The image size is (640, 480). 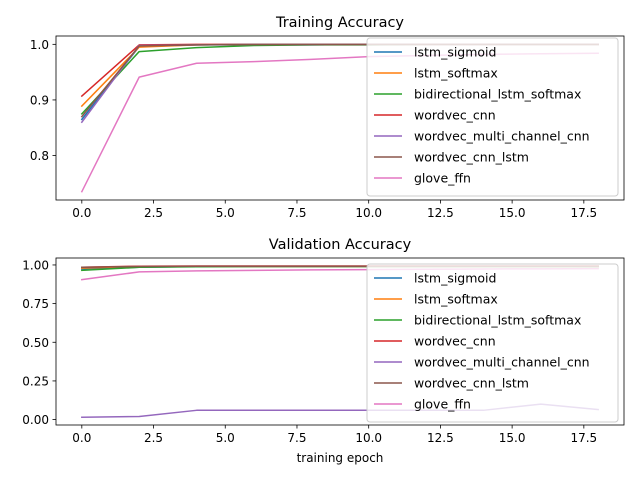 What do you see at coordinates (35, 304) in the screenshot?
I see `y-tick-label: 0.75` at bounding box center [35, 304].